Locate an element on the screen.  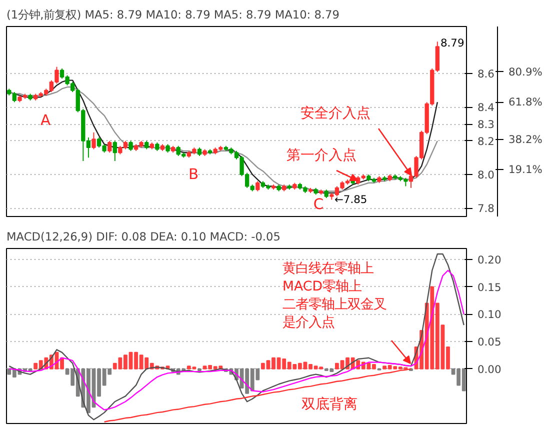
annotation: 是介入点 is located at coordinates (308, 323).